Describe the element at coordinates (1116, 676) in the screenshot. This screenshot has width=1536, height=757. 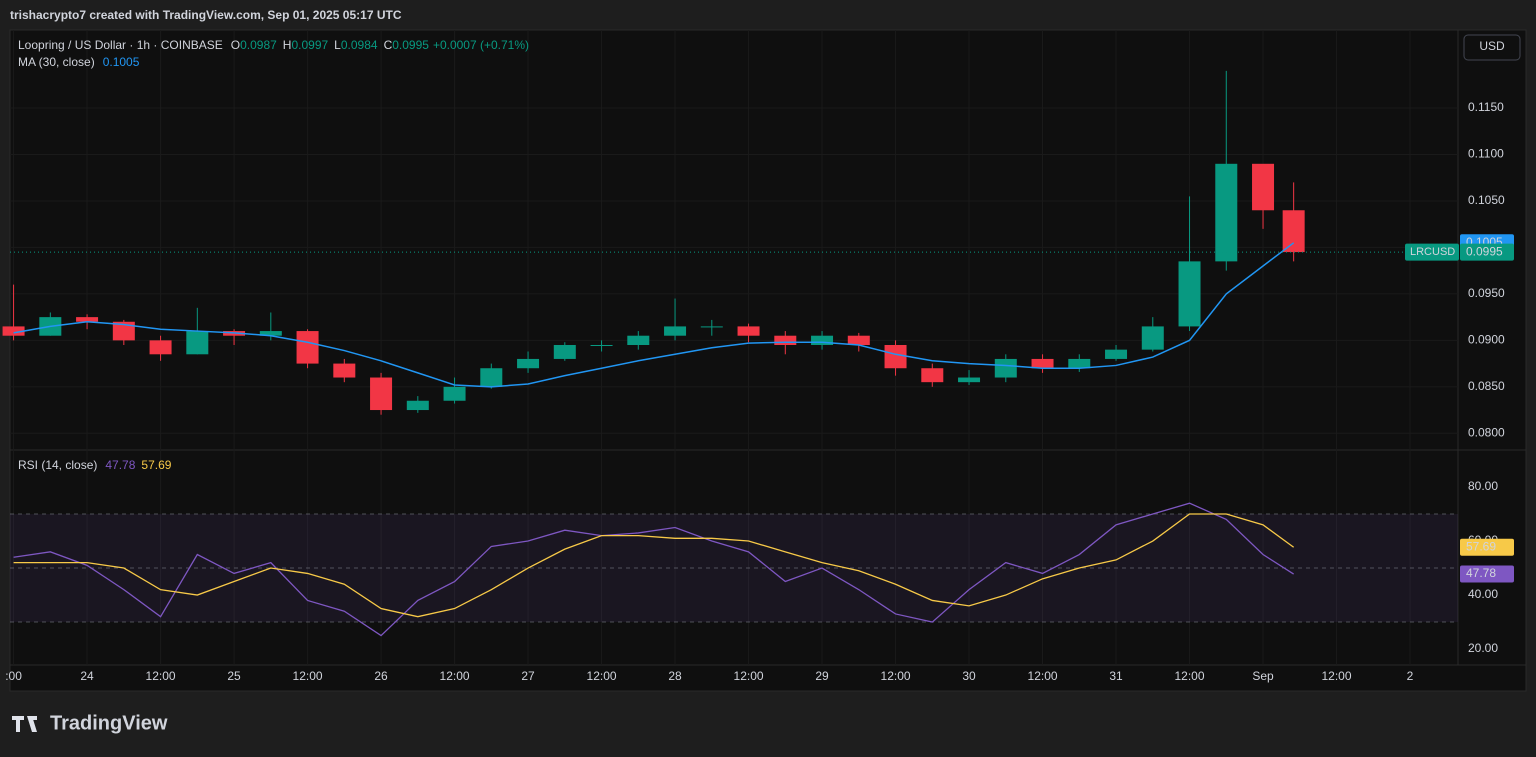
I see `x-tick-label: 31` at that location.